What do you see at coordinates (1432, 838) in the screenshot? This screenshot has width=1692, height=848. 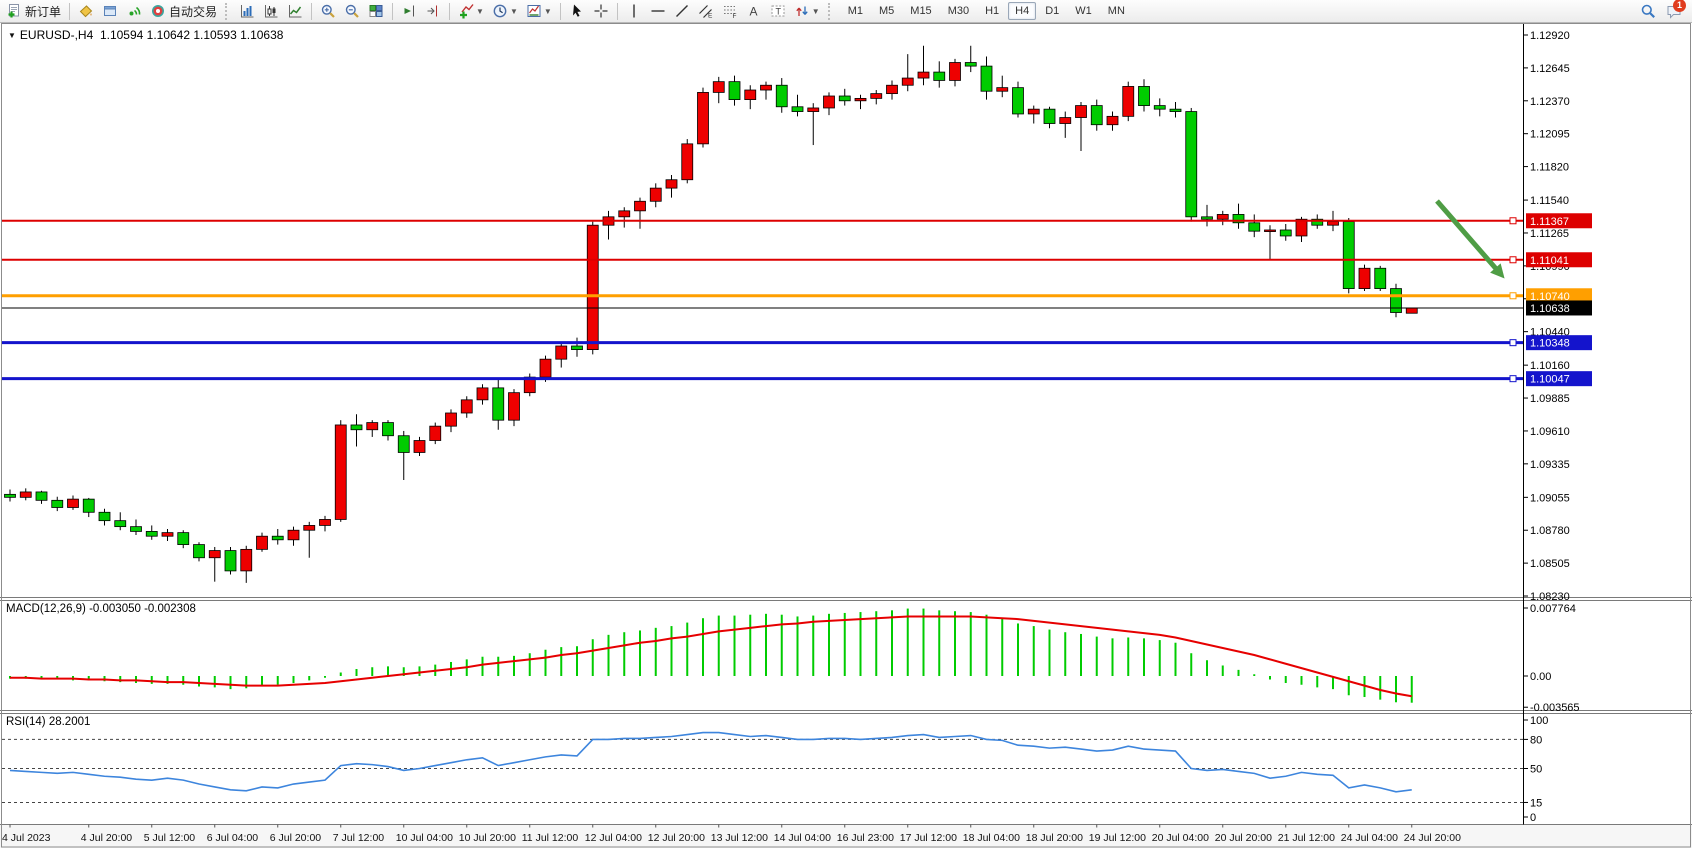 I see `time-tick-label: 24 Jul 20:00` at bounding box center [1432, 838].